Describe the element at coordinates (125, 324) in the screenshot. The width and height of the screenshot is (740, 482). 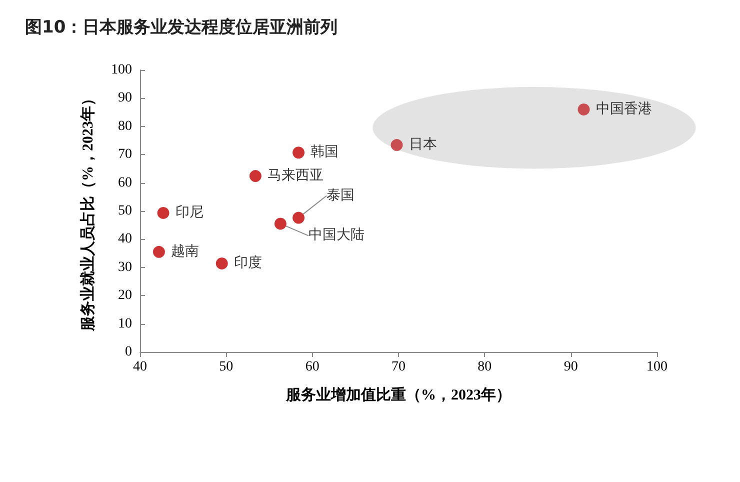
I see `y-tick-label: 10` at that location.